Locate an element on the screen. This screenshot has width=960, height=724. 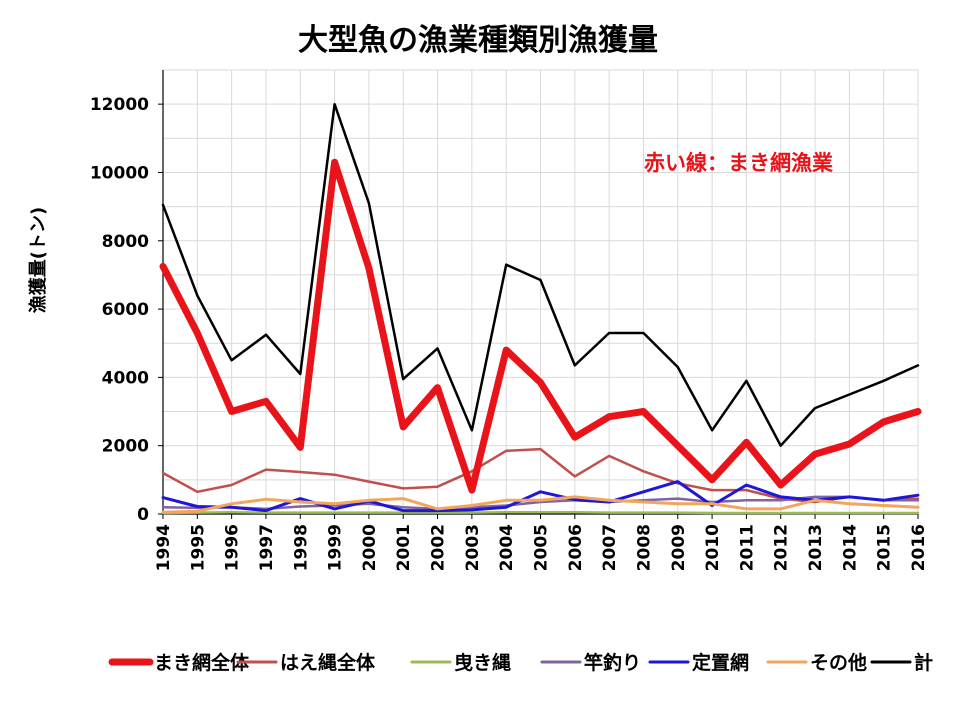
x-tick-label: 2007 is located at coordinates (610, 547).